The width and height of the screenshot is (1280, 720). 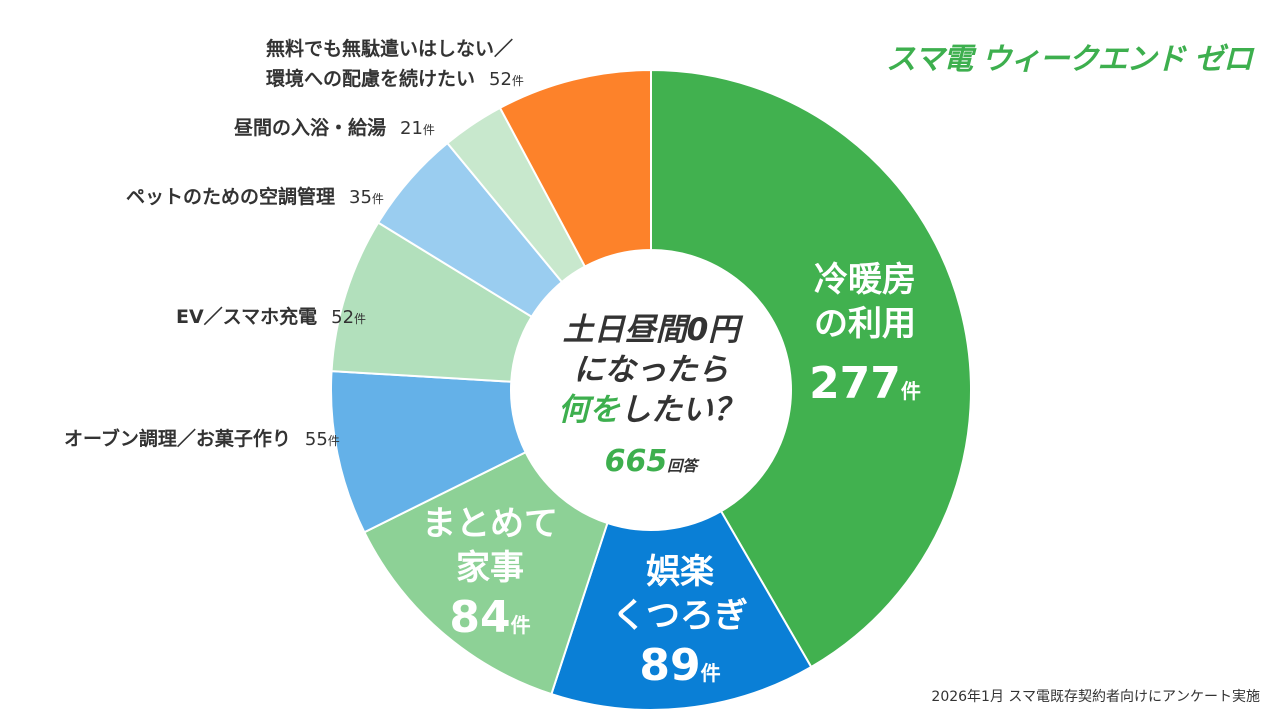 What do you see at coordinates (334, 128) in the screenshot?
I see `slice-label-bath: 昼間の入浴・給湯 21件` at bounding box center [334, 128].